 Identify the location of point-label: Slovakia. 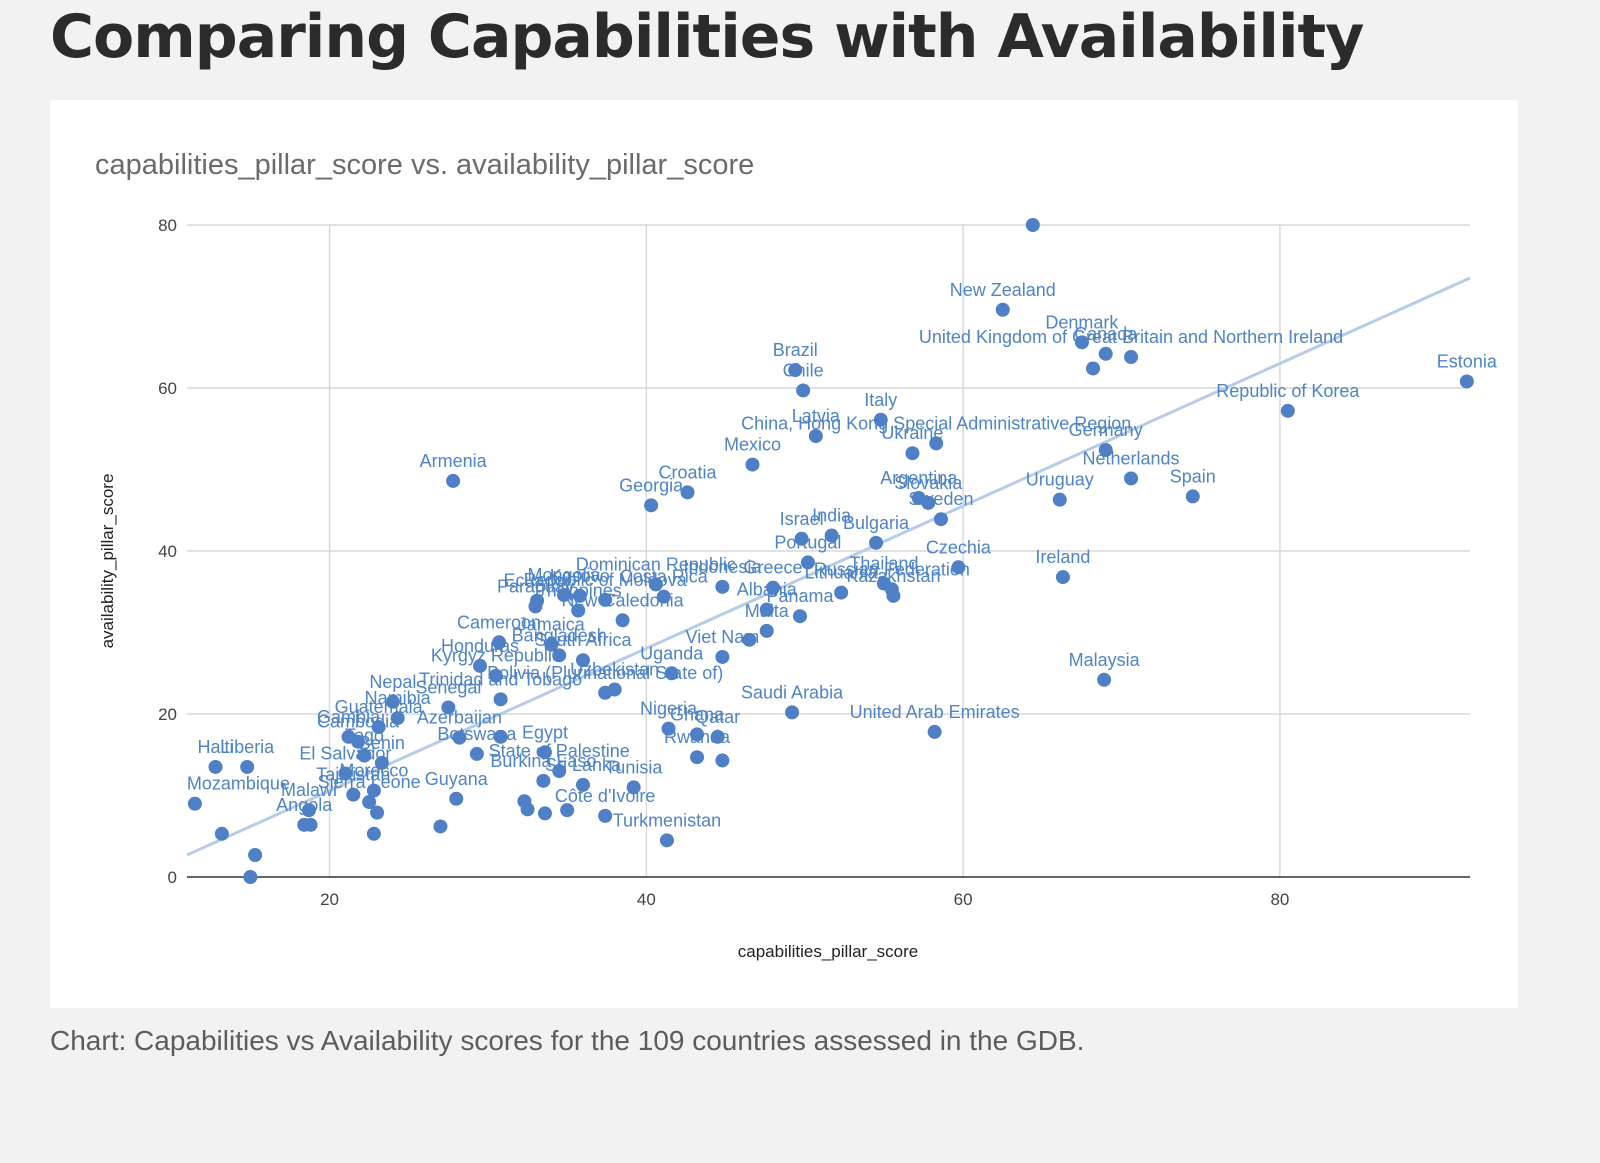
(928, 483).